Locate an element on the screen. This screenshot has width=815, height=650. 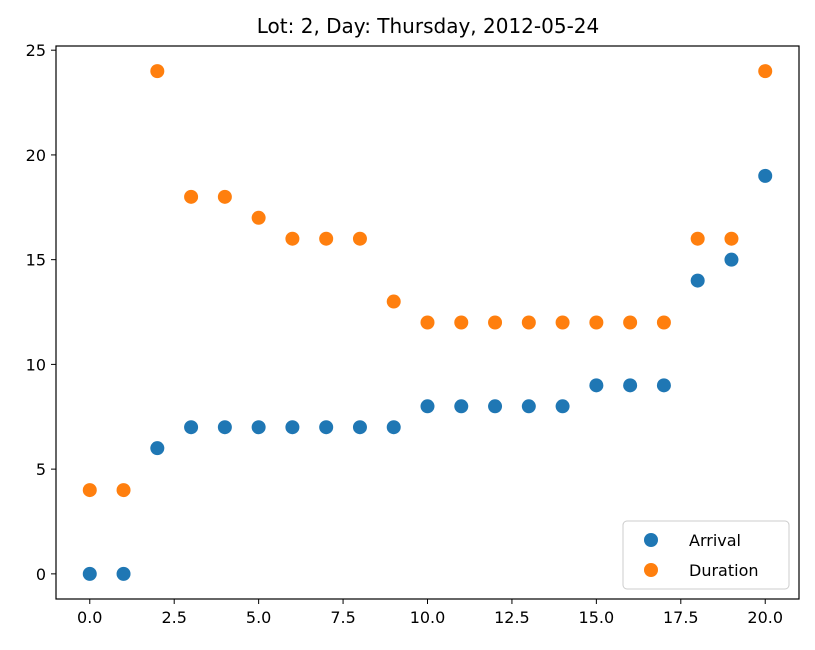
x-tick-label: 5.0 is located at coordinates (258, 617).